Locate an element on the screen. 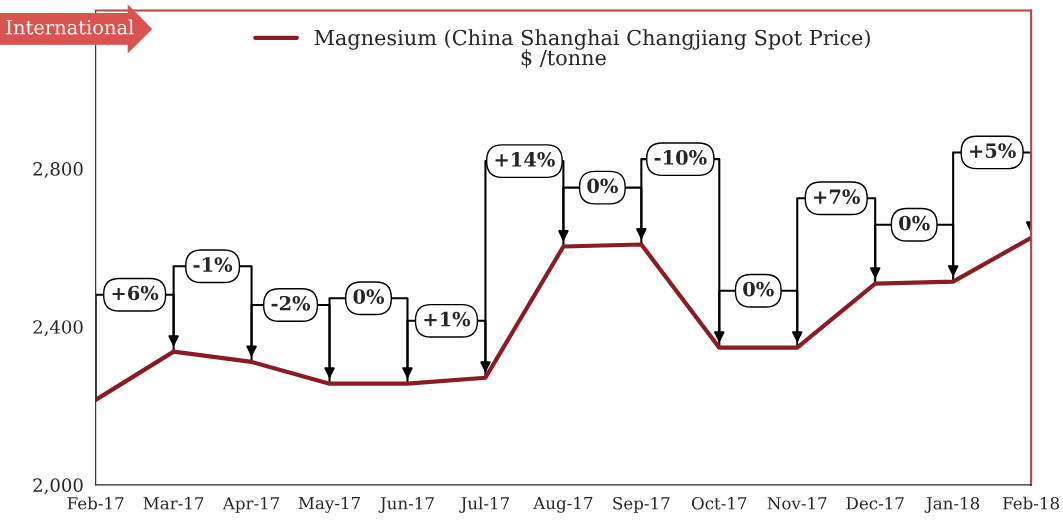 This screenshot has width=1063, height=527. annotation: International is located at coordinates (70, 27).